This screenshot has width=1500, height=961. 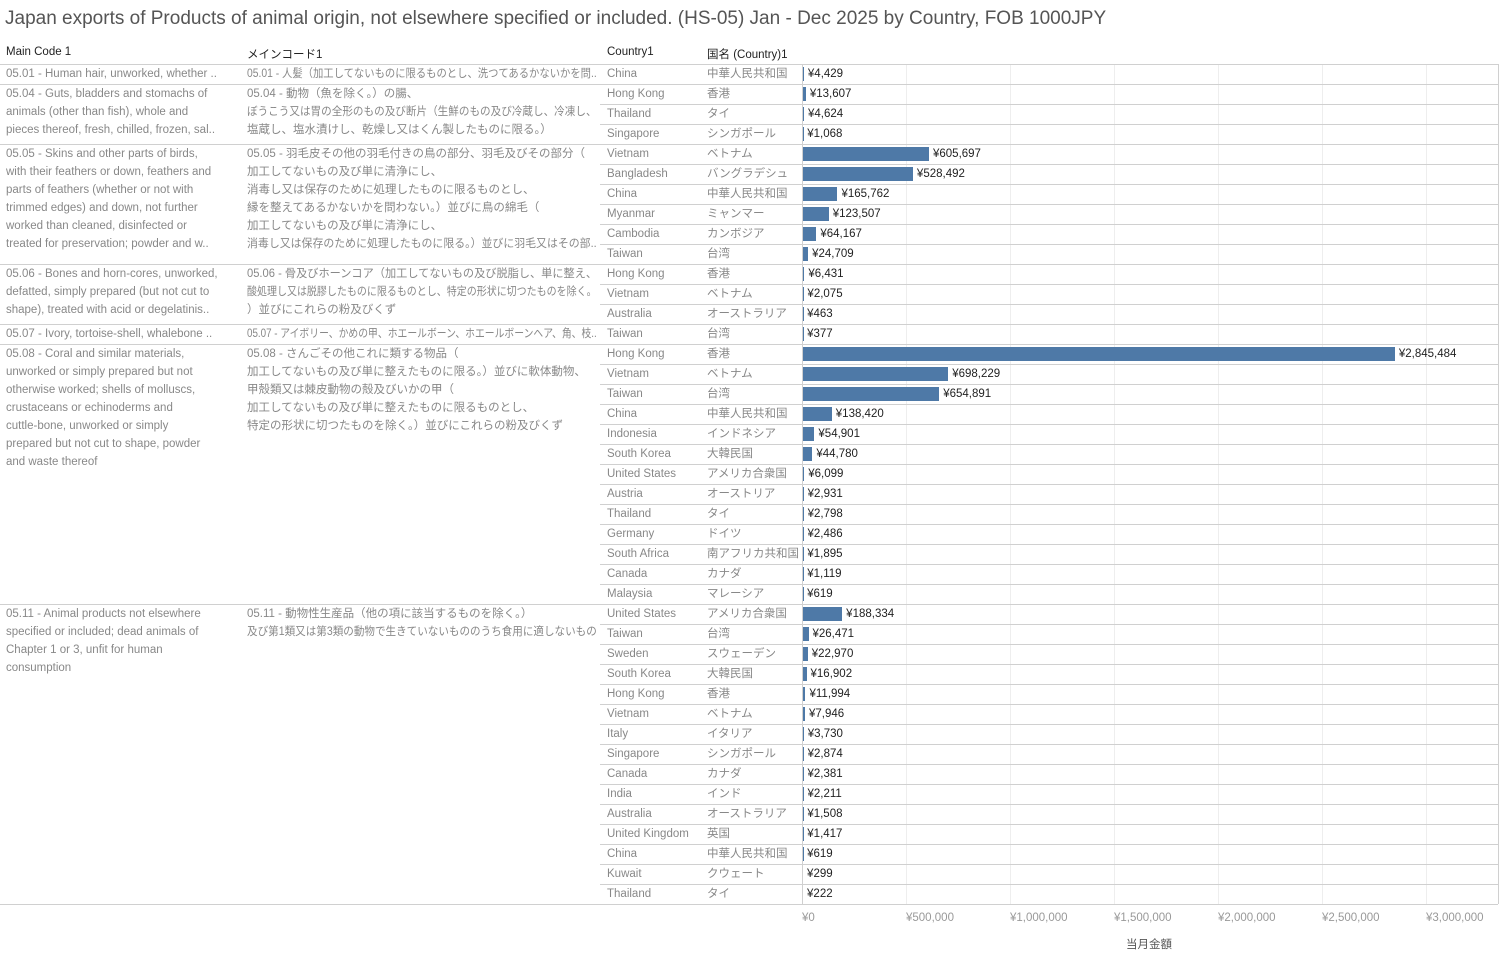 What do you see at coordinates (89, 408) in the screenshot?
I see `main-code-line: crustaceans or echinoderms and` at bounding box center [89, 408].